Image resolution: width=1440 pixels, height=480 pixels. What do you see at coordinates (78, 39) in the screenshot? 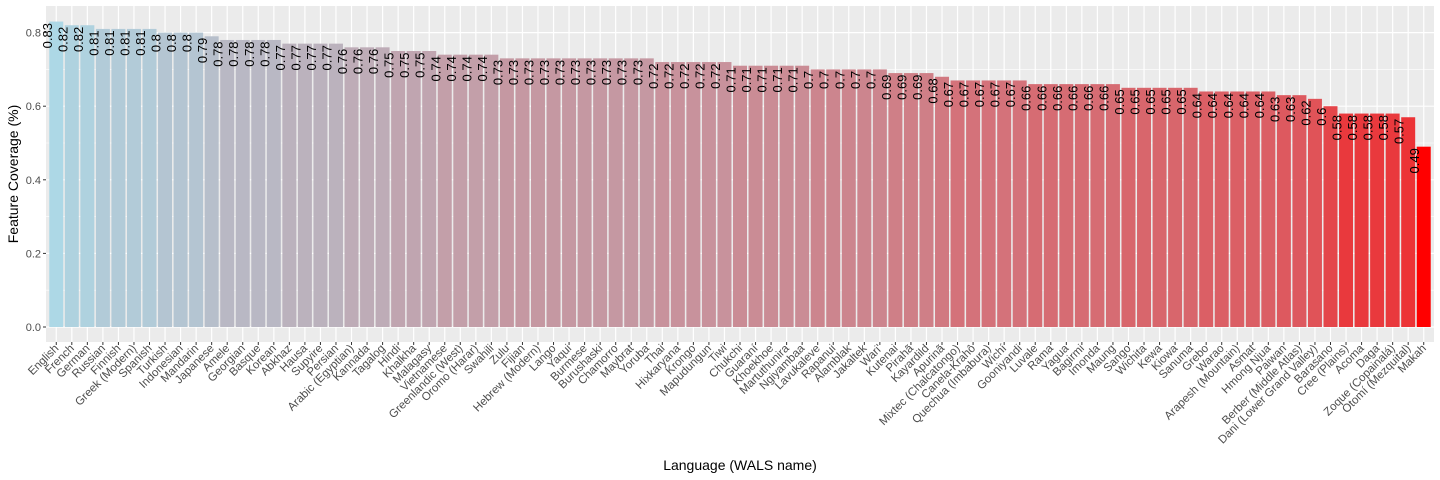
I see `bar-value-label: 0.82` at bounding box center [78, 39].